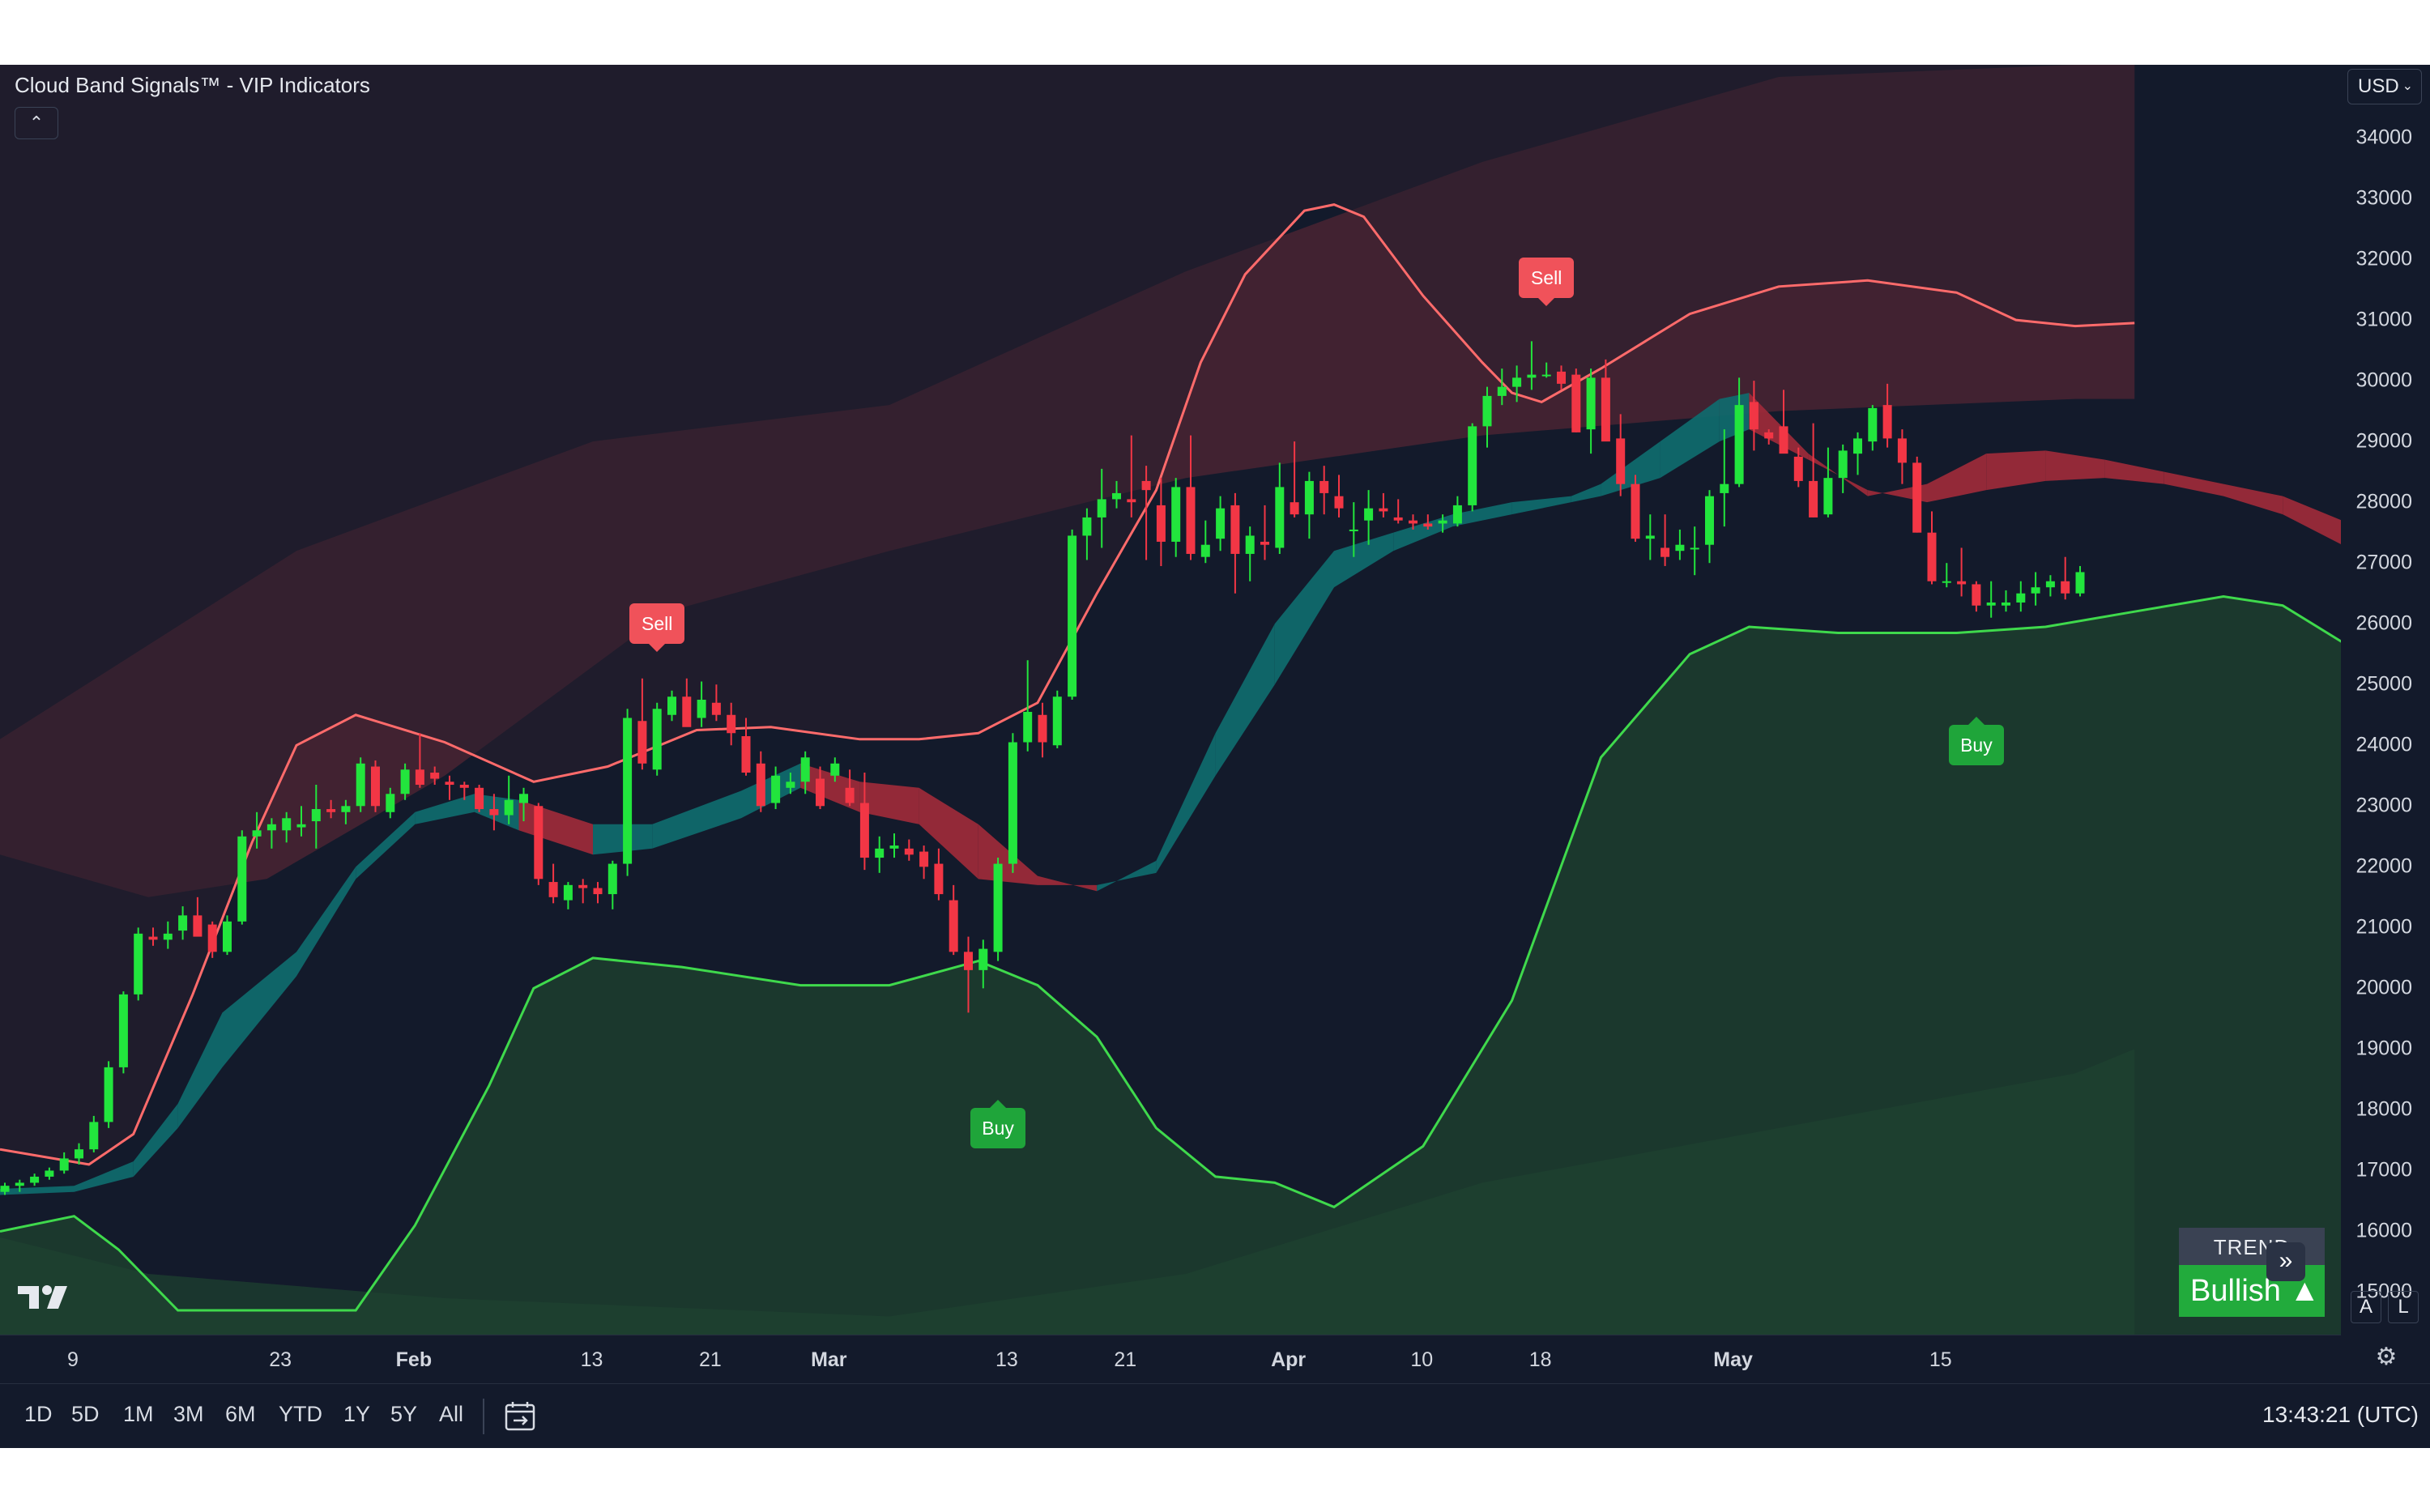 Image resolution: width=2430 pixels, height=1512 pixels. Describe the element at coordinates (2386, 1357) in the screenshot. I see `chart-settings-gear-icon: ⚙` at that location.